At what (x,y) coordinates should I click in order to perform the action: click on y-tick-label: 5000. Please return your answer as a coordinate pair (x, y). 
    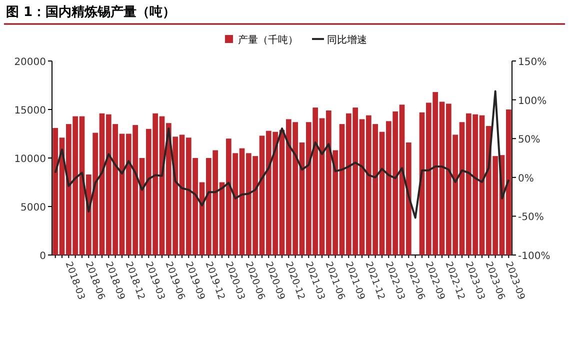
    Looking at the image, I should click on (33, 208).